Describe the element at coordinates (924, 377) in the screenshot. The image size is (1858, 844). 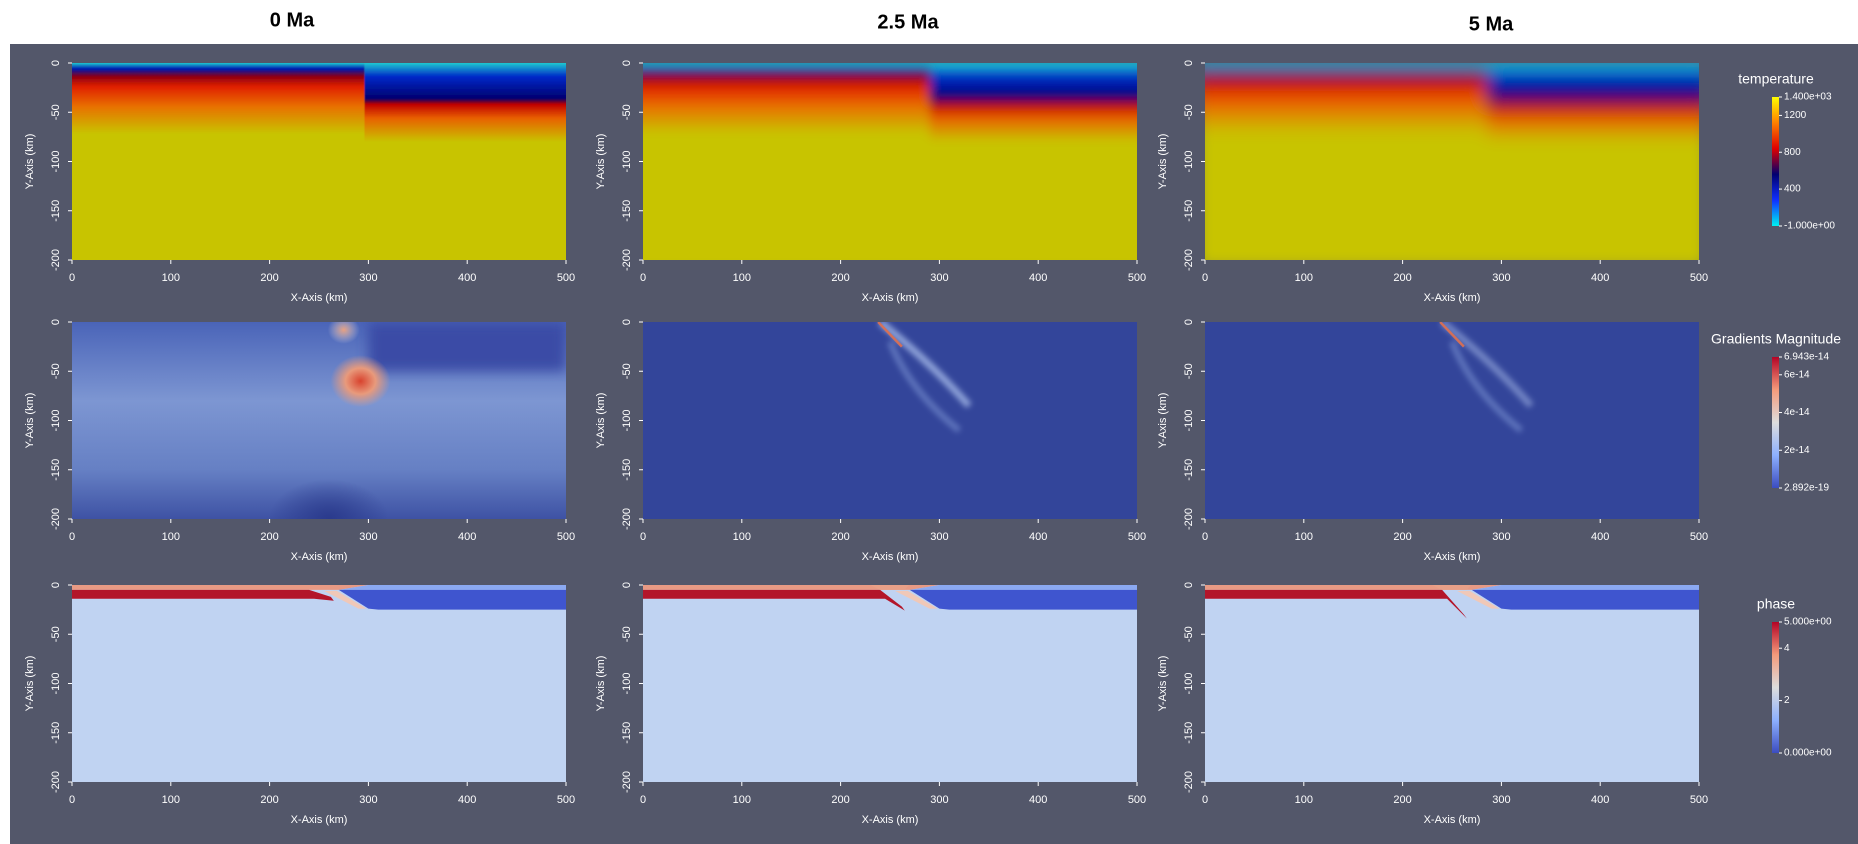
I see `gradient-streak` at that location.